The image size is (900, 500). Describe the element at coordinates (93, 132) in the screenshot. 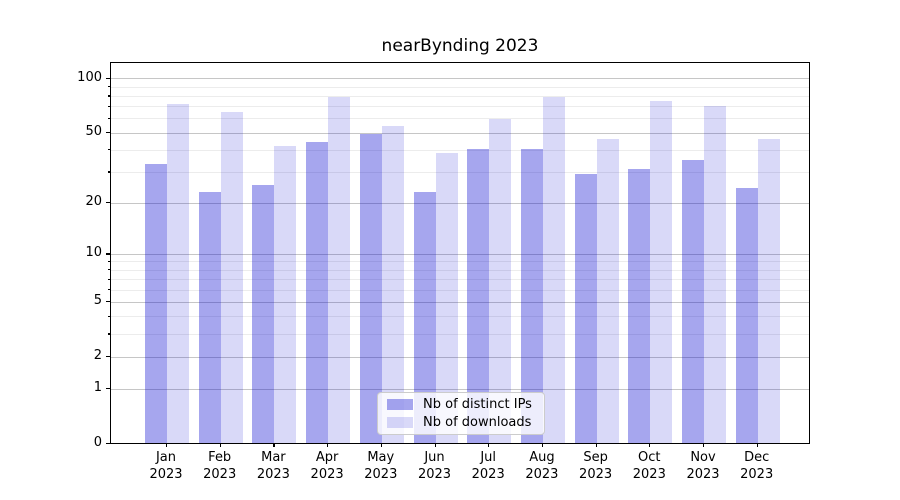

I see `y-tick-label: 50` at that location.